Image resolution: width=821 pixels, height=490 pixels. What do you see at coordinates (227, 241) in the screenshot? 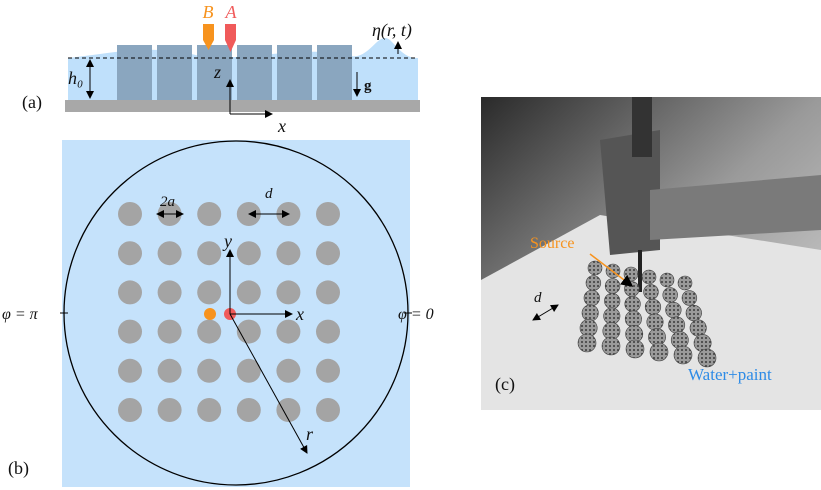
I see `y-label: y` at bounding box center [227, 241].